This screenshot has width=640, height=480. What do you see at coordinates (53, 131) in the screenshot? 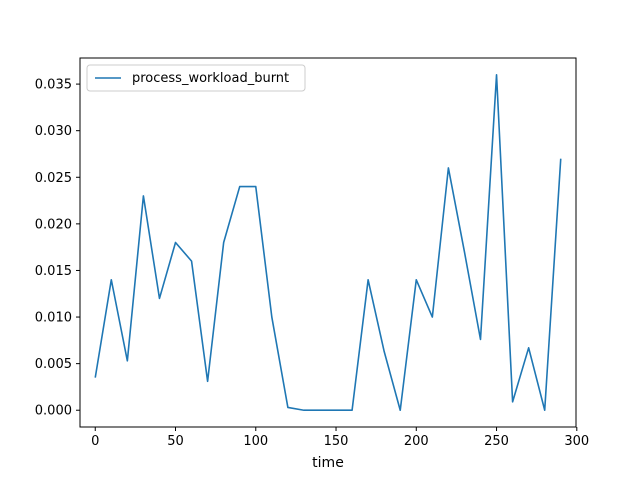
I see `y-tick-label: 0.030` at bounding box center [53, 131].